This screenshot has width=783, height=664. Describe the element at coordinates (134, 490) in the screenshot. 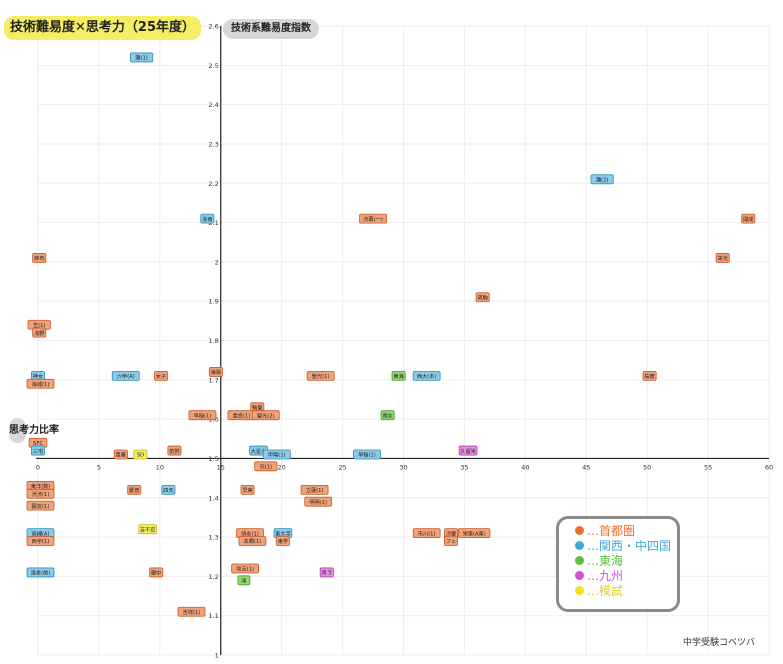

I see `data-point-label: 慶普` at that location.